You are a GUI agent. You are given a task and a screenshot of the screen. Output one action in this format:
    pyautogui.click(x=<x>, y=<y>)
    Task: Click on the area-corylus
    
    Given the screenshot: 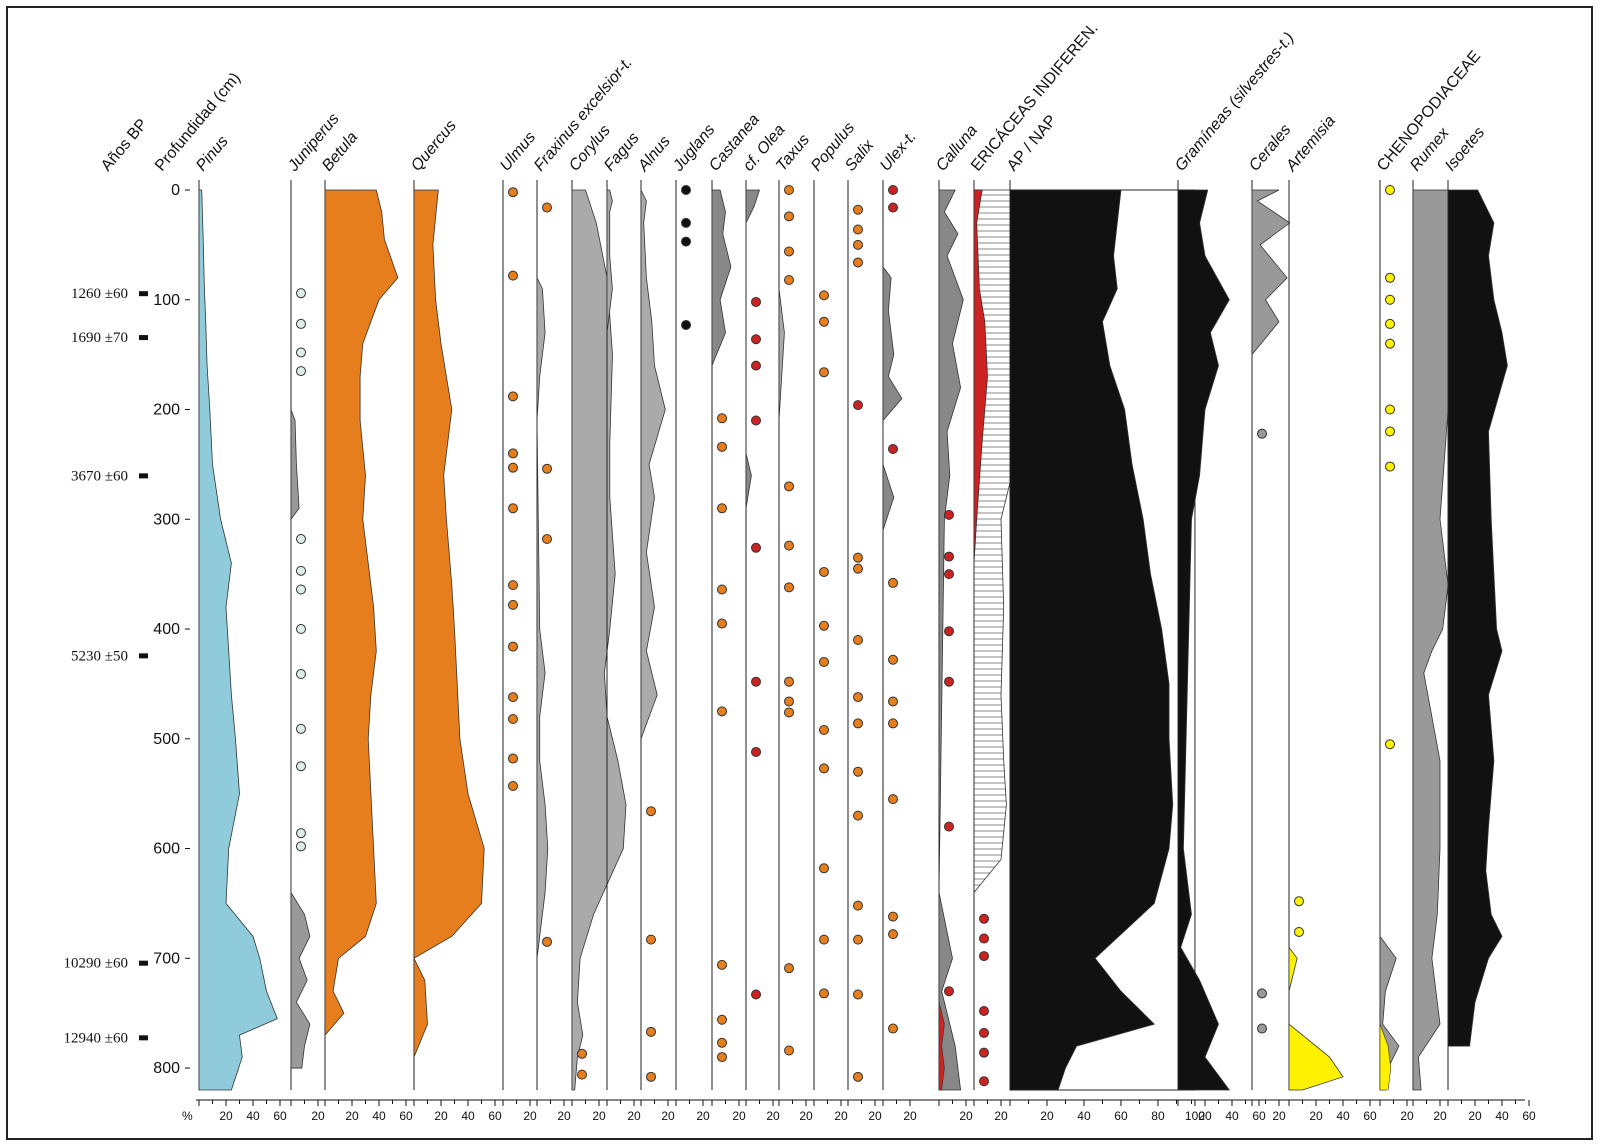 What is the action you would take?
    pyautogui.click(x=599, y=640)
    